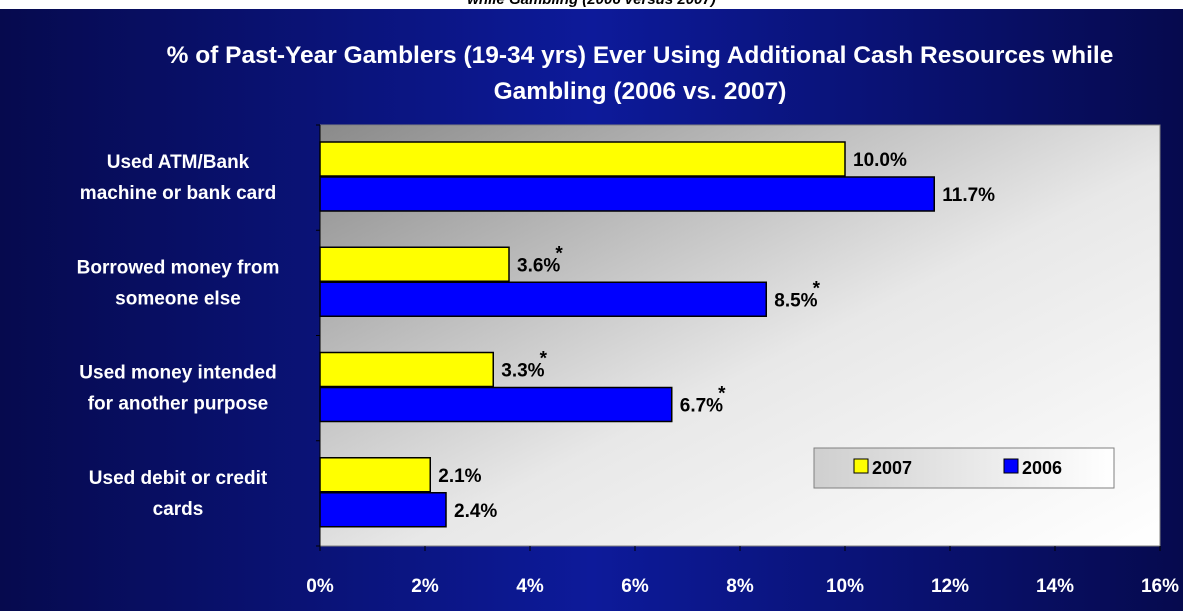 The image size is (1183, 611). Describe the element at coordinates (178, 162) in the screenshot. I see `category-label: Used ATM/Bank` at that location.